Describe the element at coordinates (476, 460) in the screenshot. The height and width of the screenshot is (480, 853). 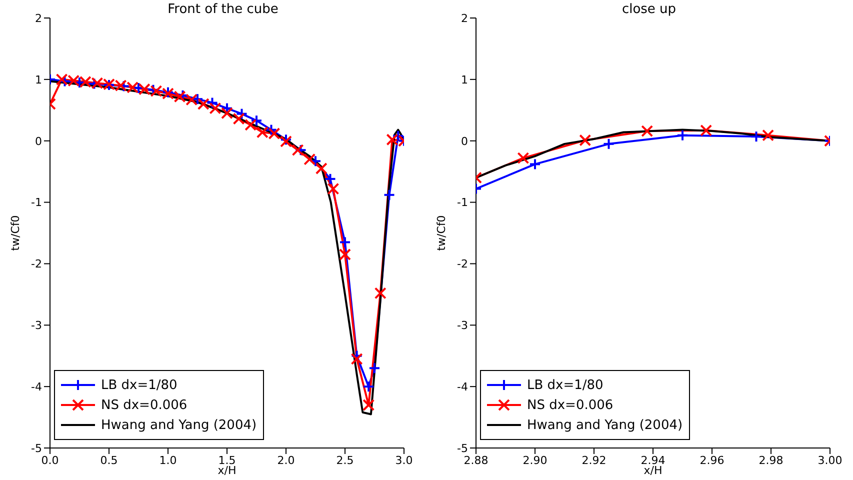
I see `x-tick-label: 2.88` at that location.